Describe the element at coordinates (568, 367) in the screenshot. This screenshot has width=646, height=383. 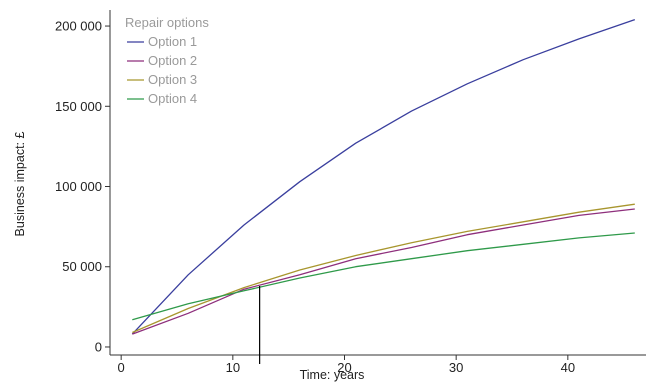
I see `x-tick-label: 40` at that location.